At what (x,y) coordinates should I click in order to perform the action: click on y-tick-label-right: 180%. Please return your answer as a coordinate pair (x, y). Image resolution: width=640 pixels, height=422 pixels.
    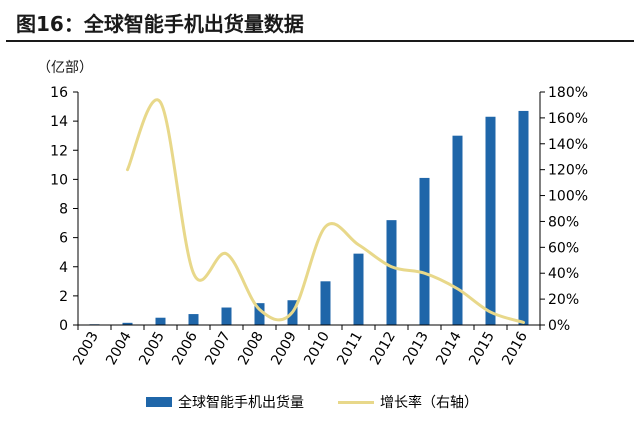
    Looking at the image, I should click on (568, 93).